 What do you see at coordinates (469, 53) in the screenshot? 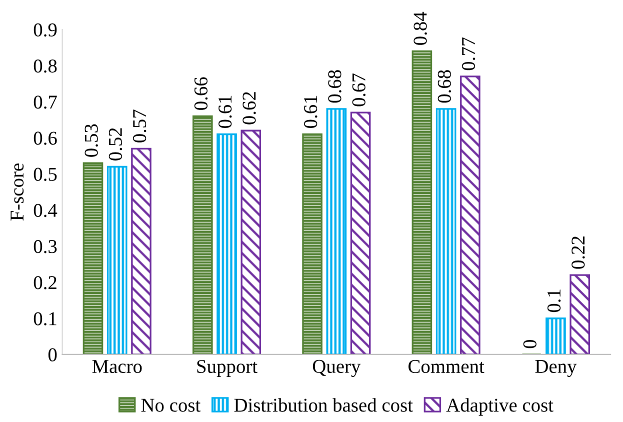
I see `data-label: 0.77` at bounding box center [469, 53].